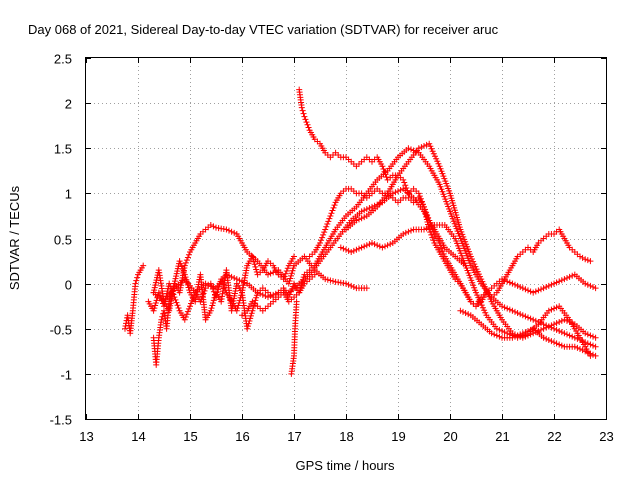 The height and width of the screenshot is (480, 640). What do you see at coordinates (66, 375) in the screenshot?
I see `y-tick-label: -1` at bounding box center [66, 375].